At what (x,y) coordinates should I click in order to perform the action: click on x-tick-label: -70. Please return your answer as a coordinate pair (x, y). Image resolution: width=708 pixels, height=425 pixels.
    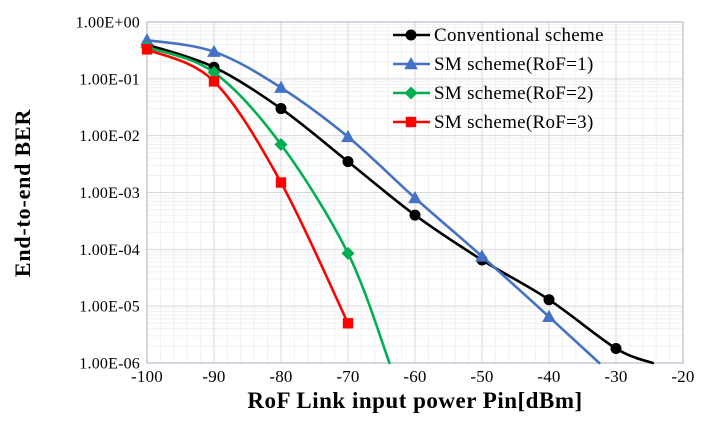
    Looking at the image, I should click on (347, 376).